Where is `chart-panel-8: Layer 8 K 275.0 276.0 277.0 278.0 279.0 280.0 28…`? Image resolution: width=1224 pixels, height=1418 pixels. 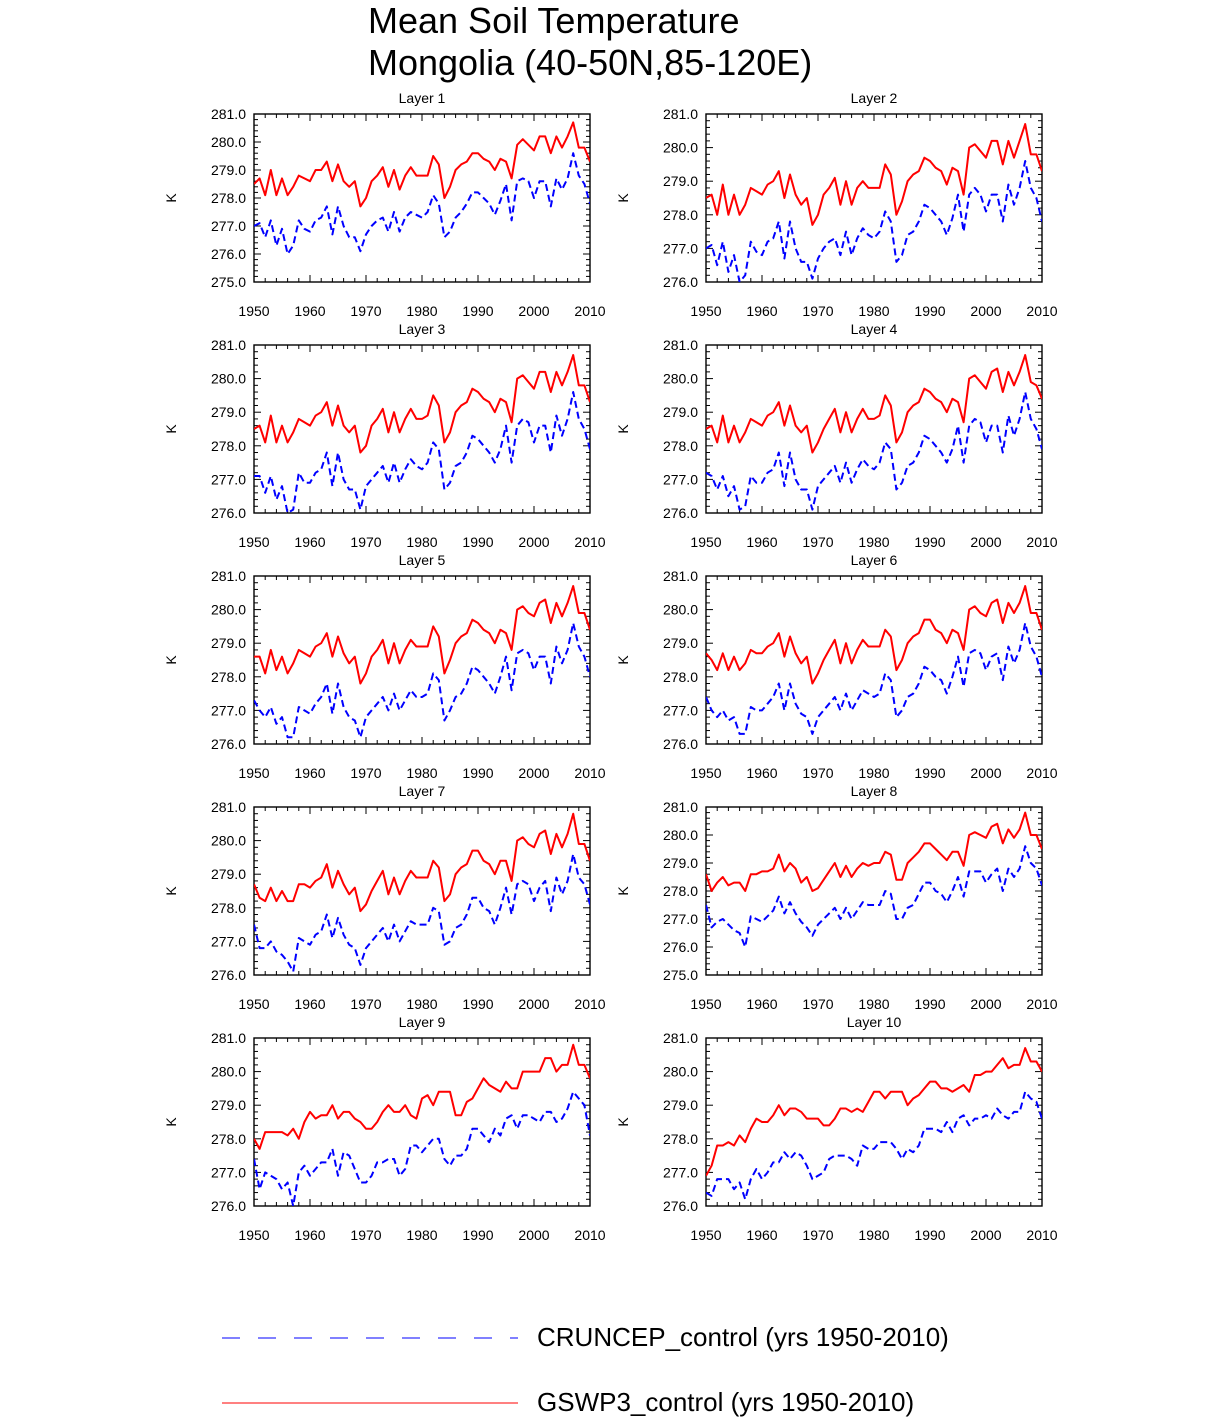
chart-panel-8: Layer 8 K 275.0 276.0 277.0 278.0 279.0 280.0 28… is located at coordinates (836, 897).